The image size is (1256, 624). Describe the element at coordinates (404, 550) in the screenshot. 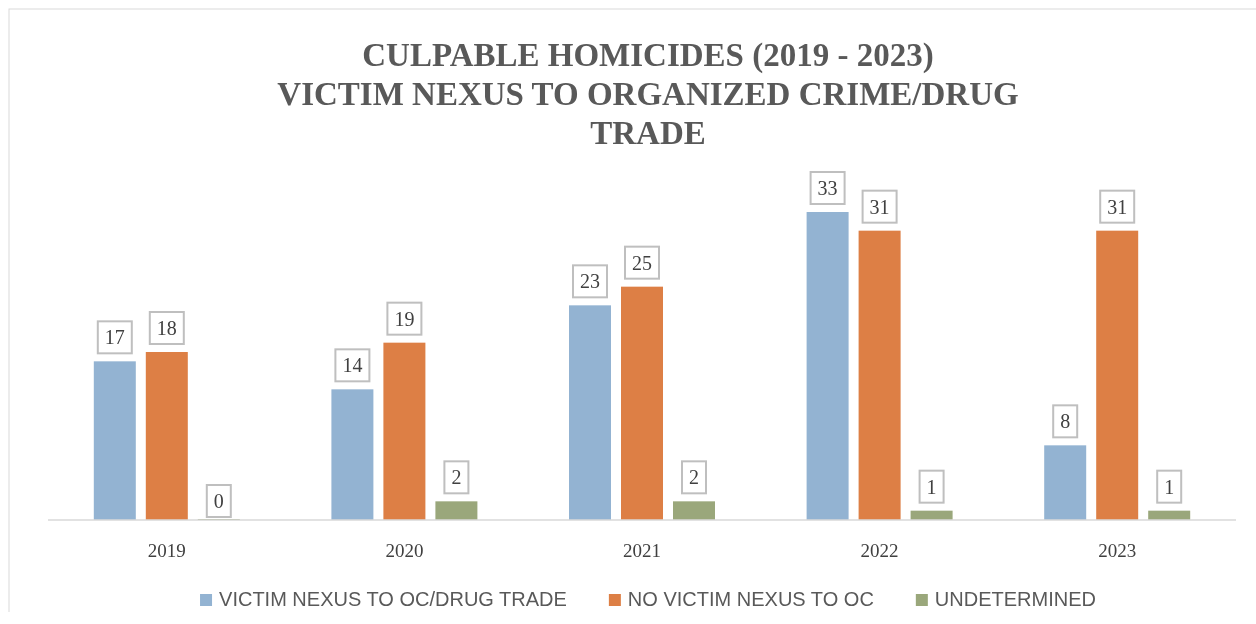

I see `x-tick-label: 2020` at that location.